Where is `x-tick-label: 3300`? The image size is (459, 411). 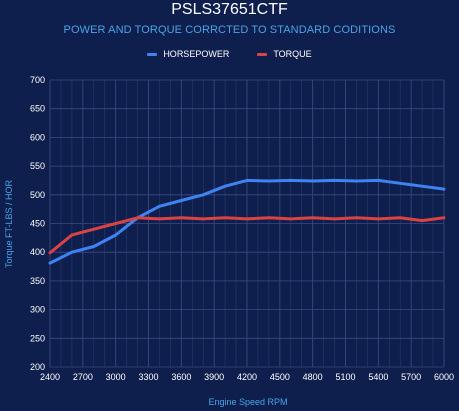 x-tick-label: 3300 is located at coordinates (148, 377).